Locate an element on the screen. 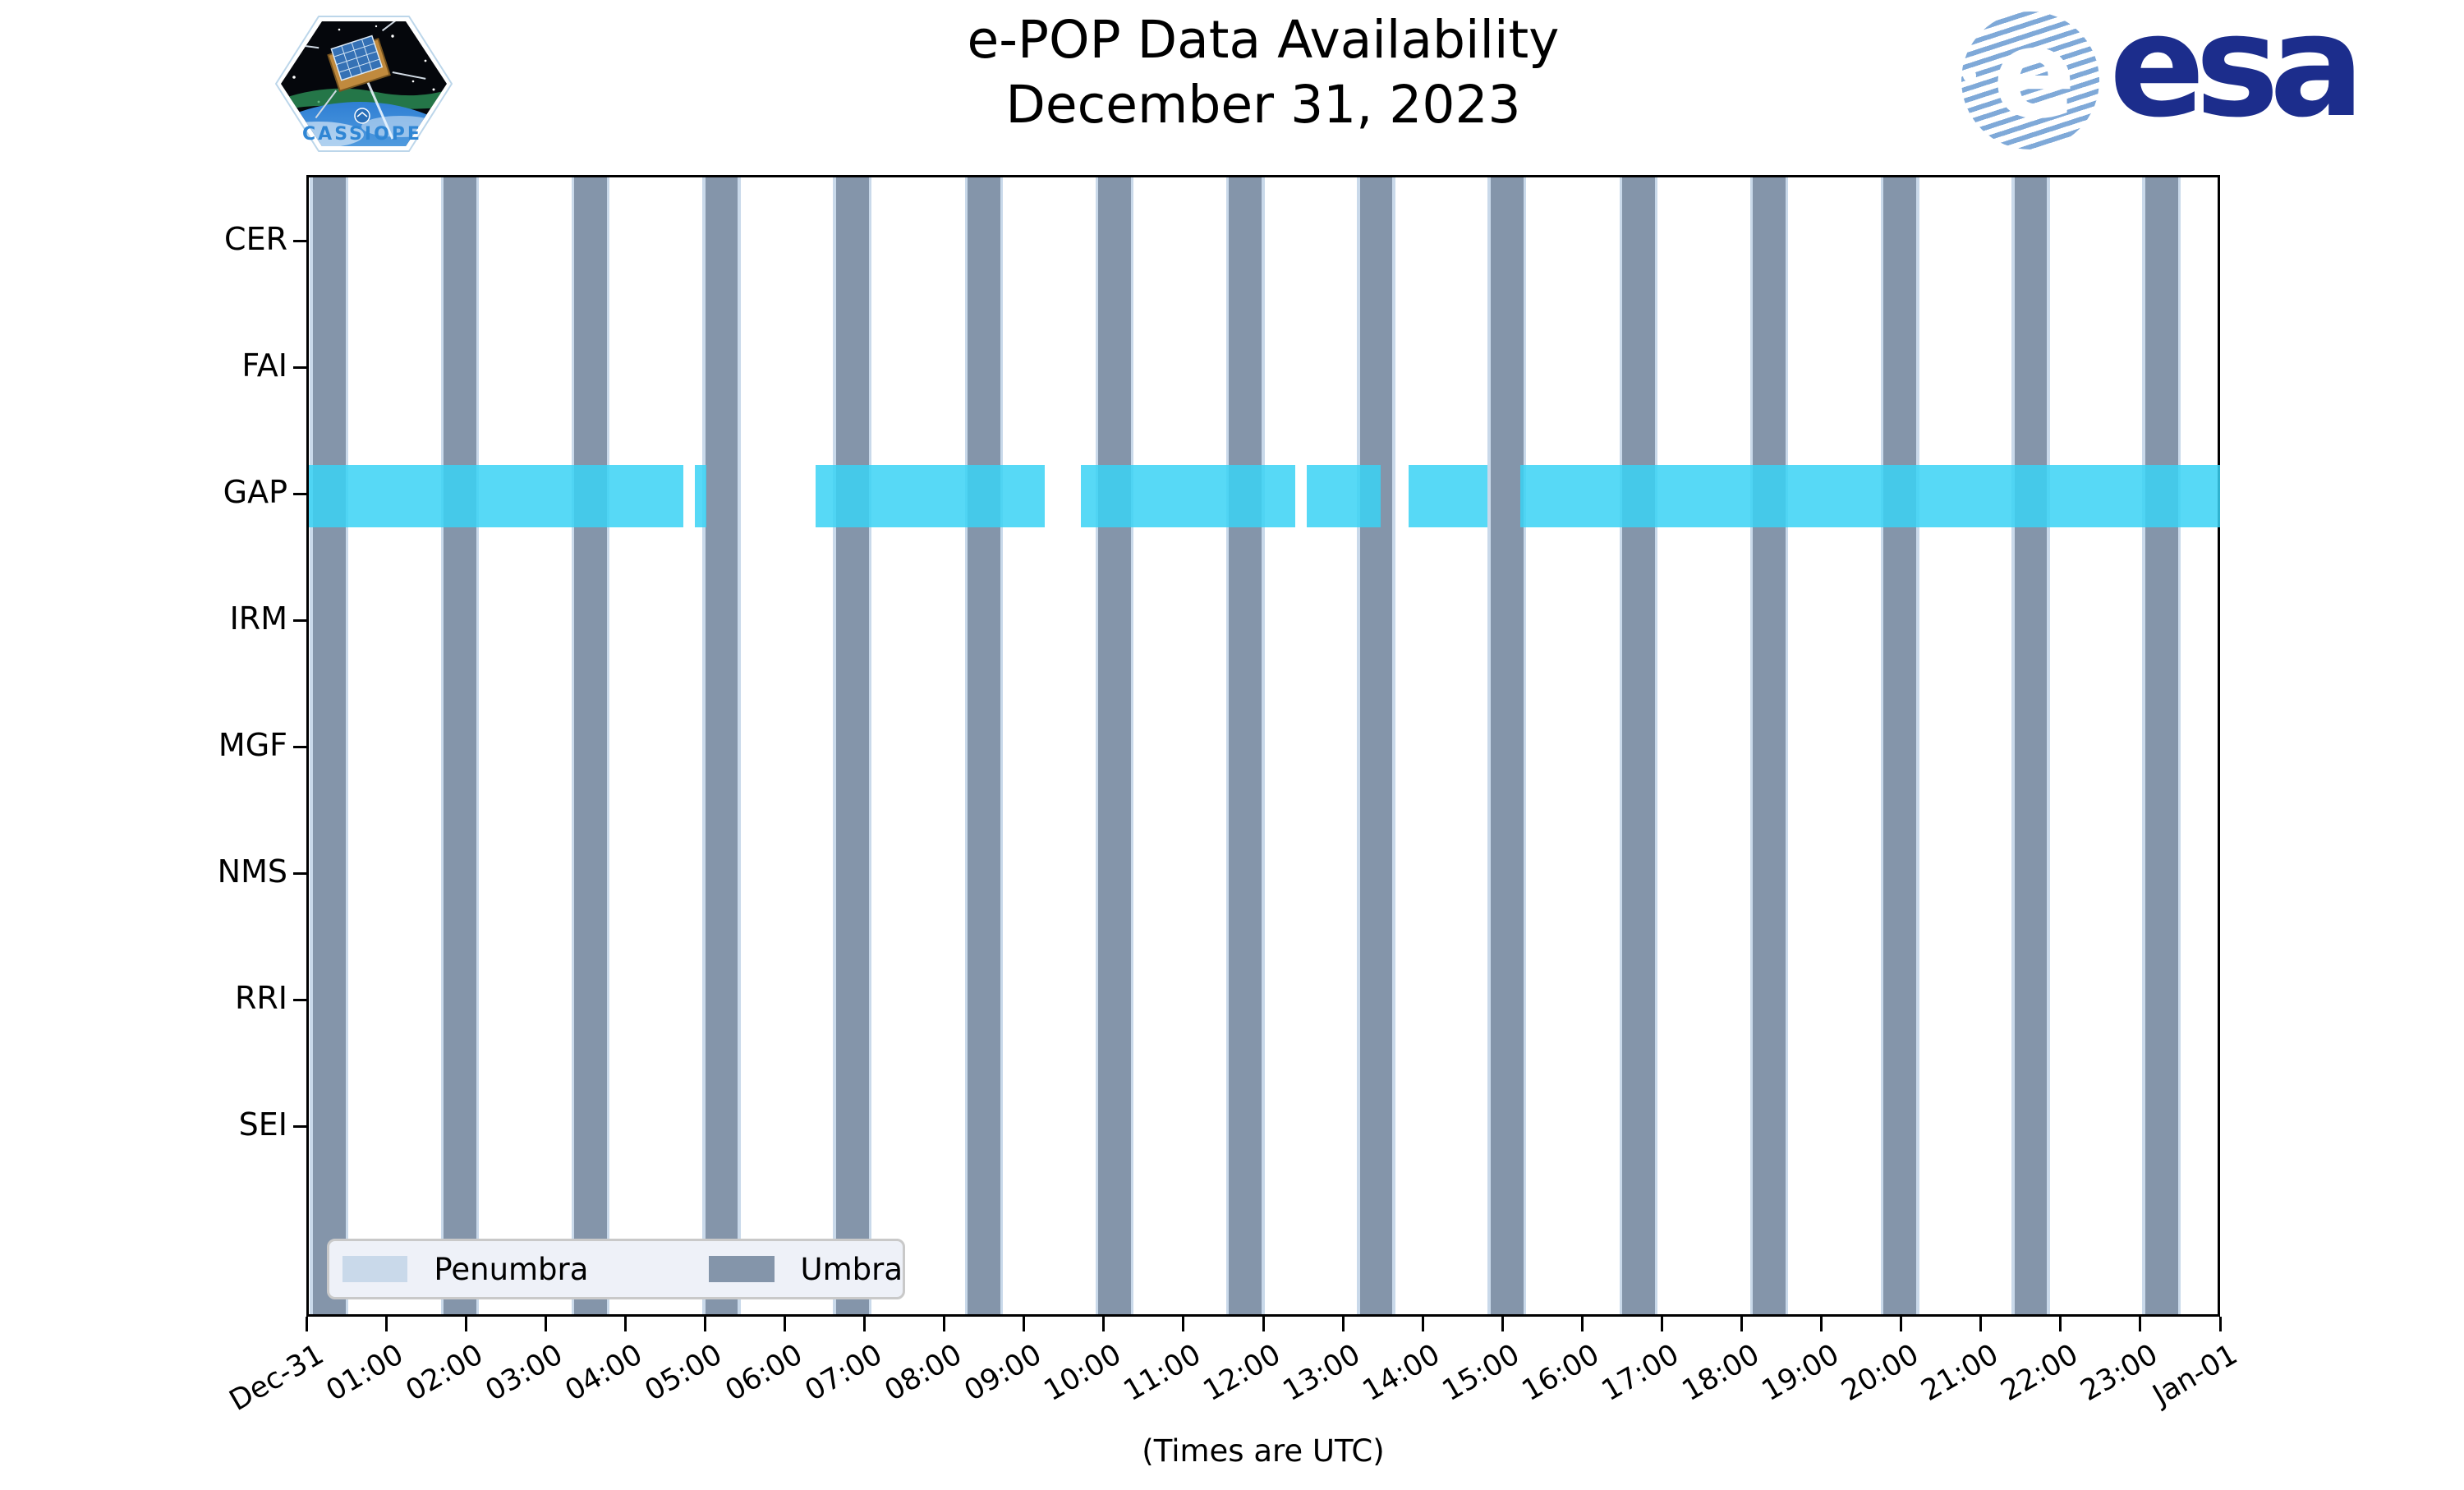 The width and height of the screenshot is (2464, 1490). esa-wordmark: esa is located at coordinates (2237, 74).